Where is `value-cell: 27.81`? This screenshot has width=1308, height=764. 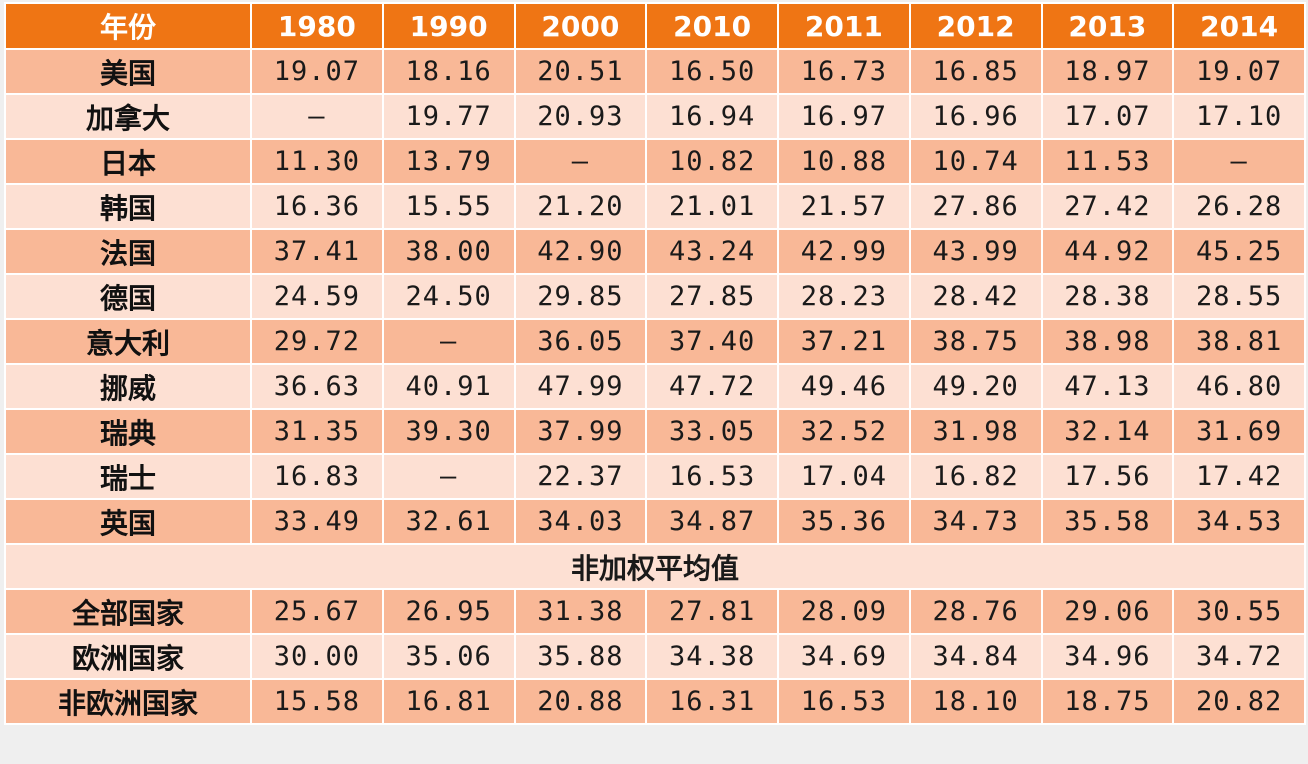
value-cell: 27.81 is located at coordinates (712, 611).